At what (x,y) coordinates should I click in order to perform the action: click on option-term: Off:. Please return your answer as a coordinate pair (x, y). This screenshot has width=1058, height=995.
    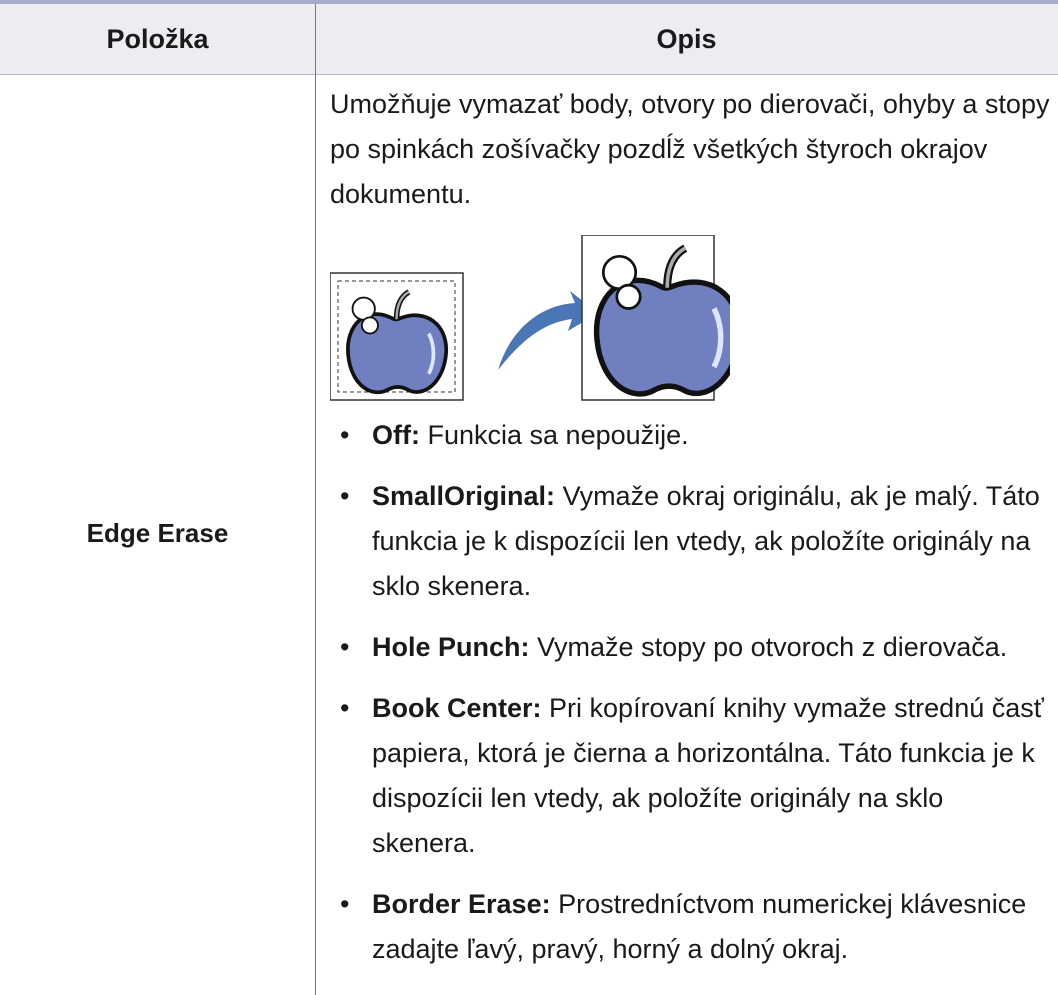
    Looking at the image, I should click on (396, 435).